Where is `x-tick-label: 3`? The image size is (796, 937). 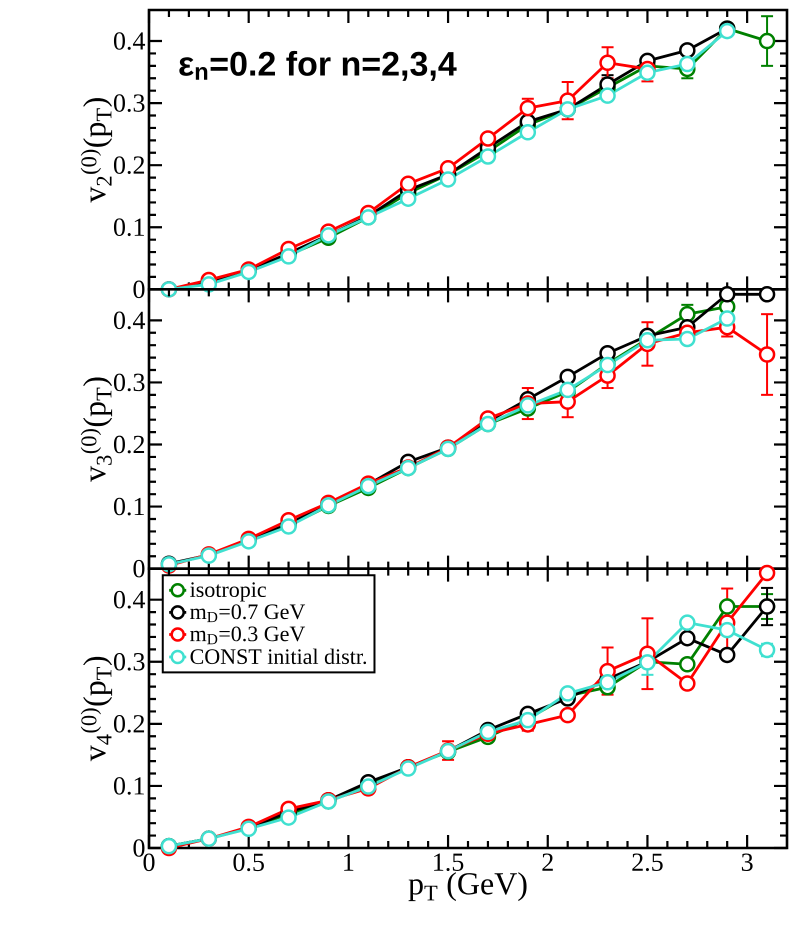 x-tick-label: 3 is located at coordinates (747, 862).